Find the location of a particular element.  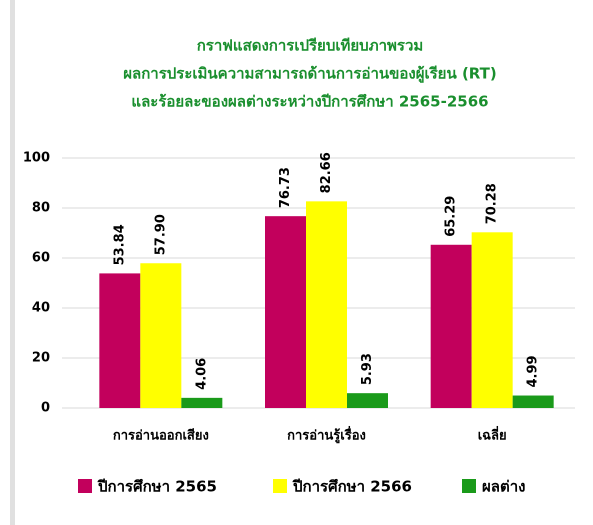

y-tick-label: 100 is located at coordinates (36, 158).